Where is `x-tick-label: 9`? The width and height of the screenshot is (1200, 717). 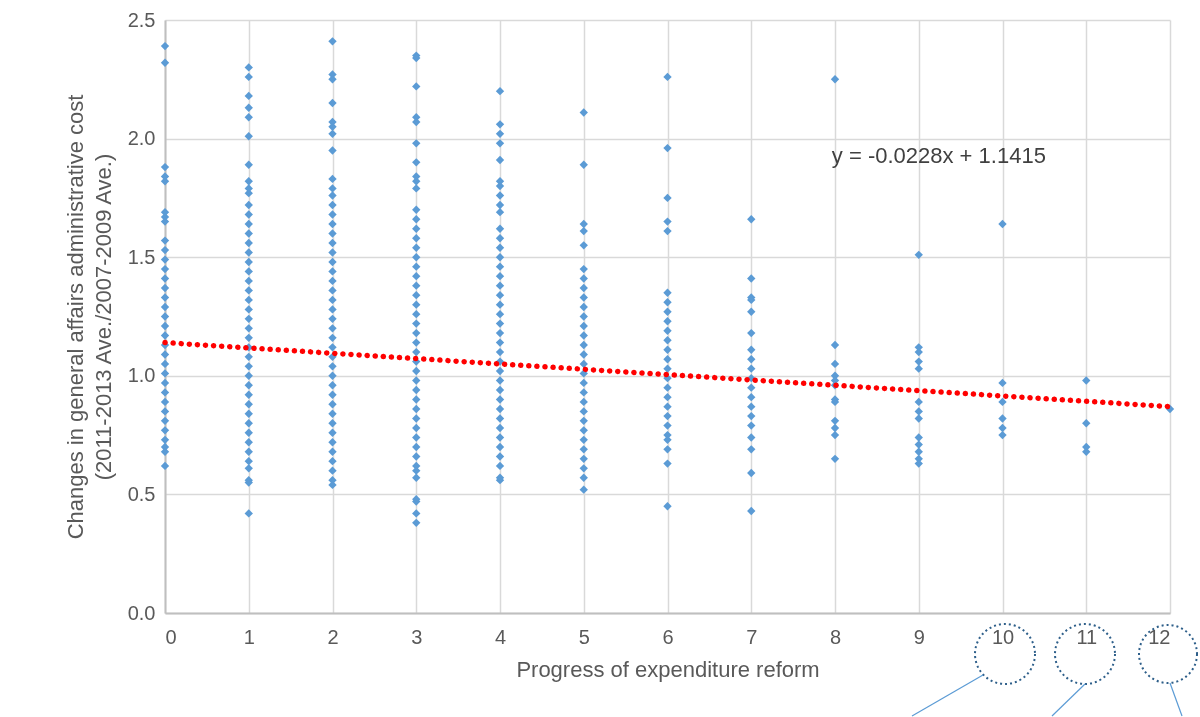 x-tick-label: 9 is located at coordinates (919, 636).